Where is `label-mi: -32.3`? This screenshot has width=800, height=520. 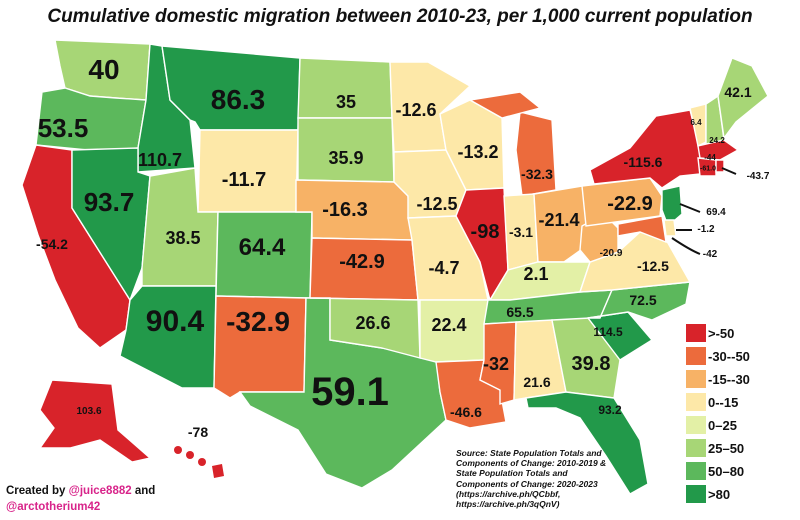 label-mi: -32.3 is located at coordinates (537, 174).